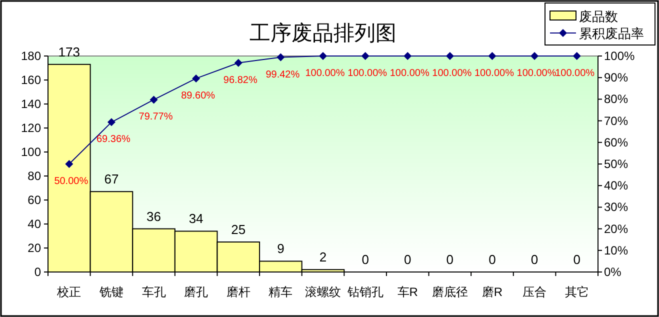 This screenshot has width=659, height=317. I want to click on data-label: 50.00%, so click(71, 181).